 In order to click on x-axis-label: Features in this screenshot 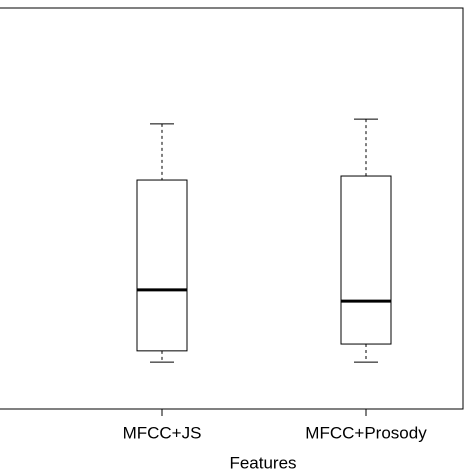, I will do `click(262, 462)`.